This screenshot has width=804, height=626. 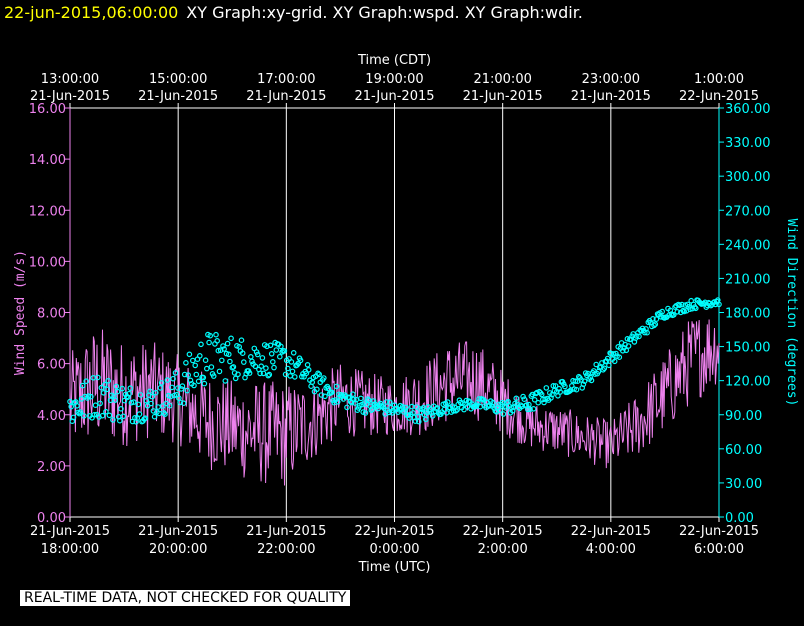 What do you see at coordinates (178, 79) in the screenshot?
I see `top-tick-label: 15:00:00` at bounding box center [178, 79].